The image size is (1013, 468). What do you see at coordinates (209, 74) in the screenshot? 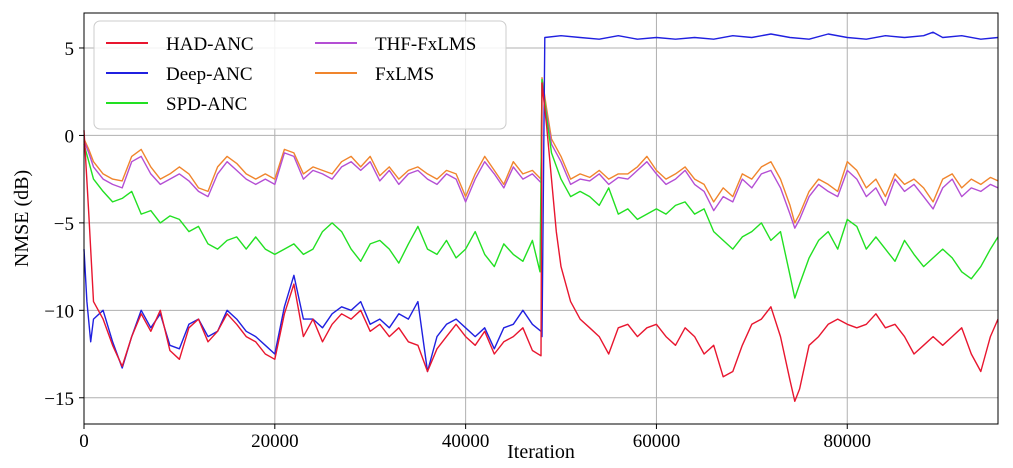
I see `legend-label-deep-anc: Deep-ANC` at bounding box center [209, 74].